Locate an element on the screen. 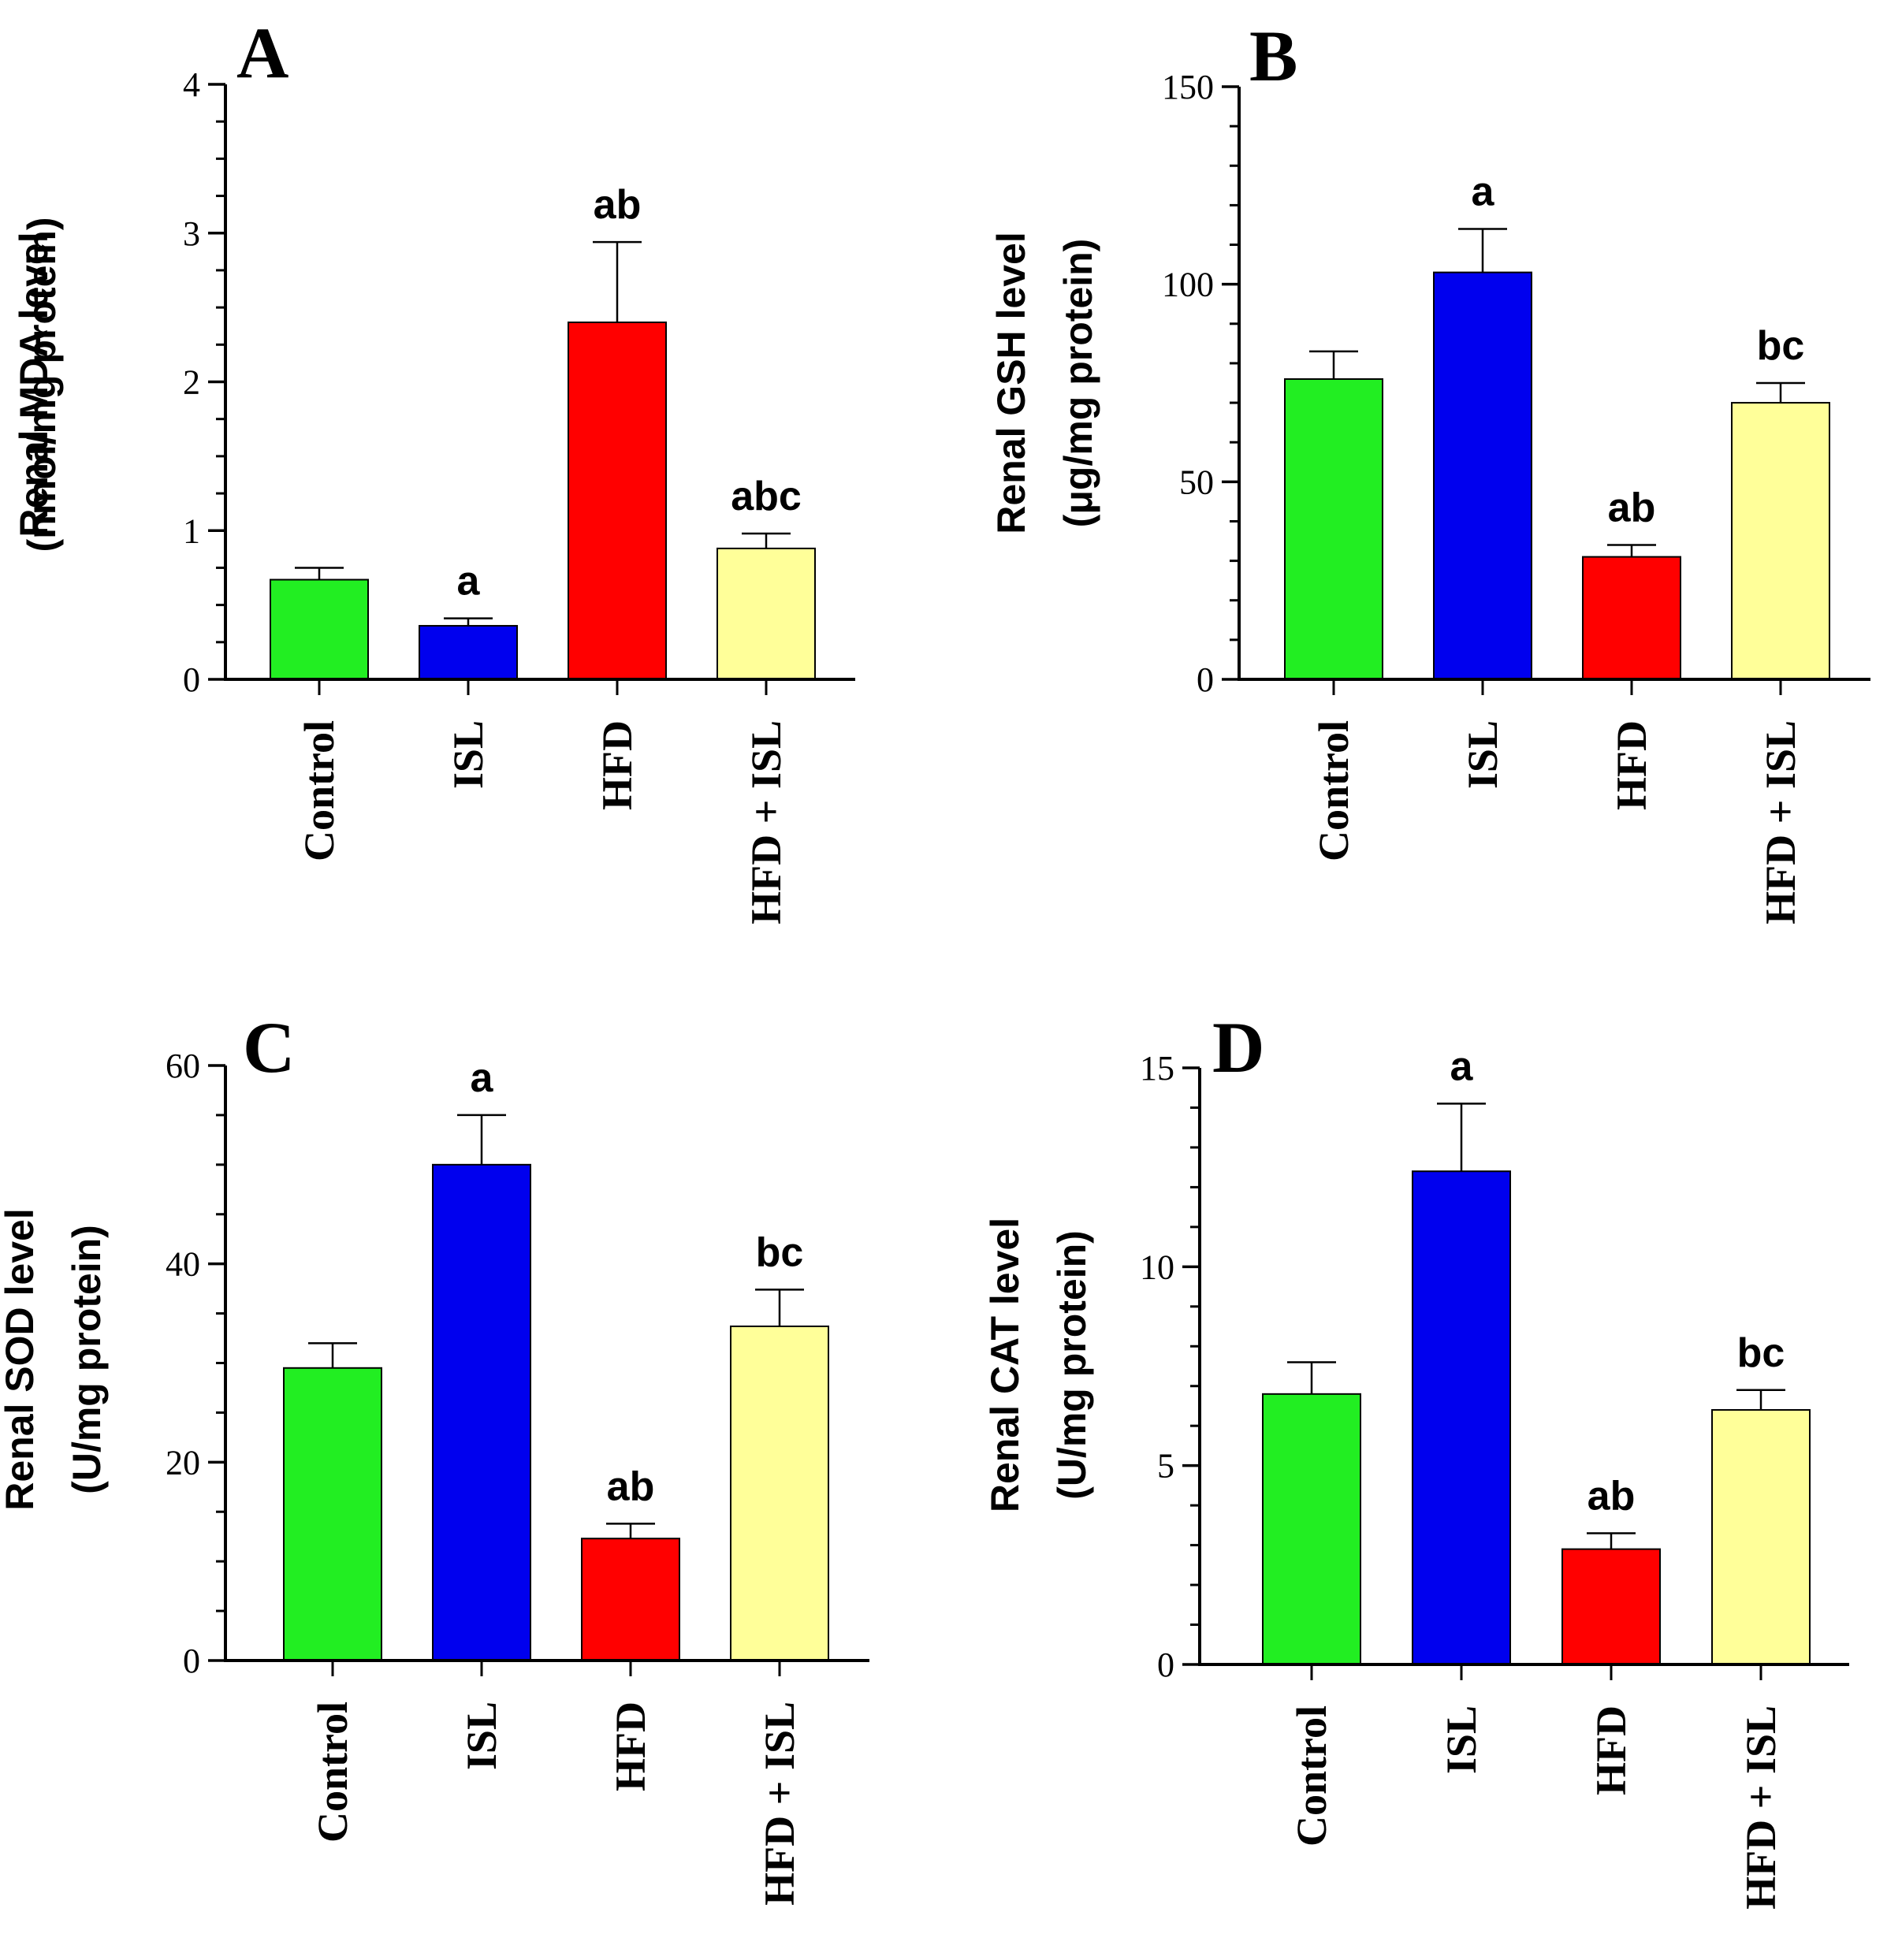  panel-b-ytick-label-2: 50 is located at coordinates (1197, 482).